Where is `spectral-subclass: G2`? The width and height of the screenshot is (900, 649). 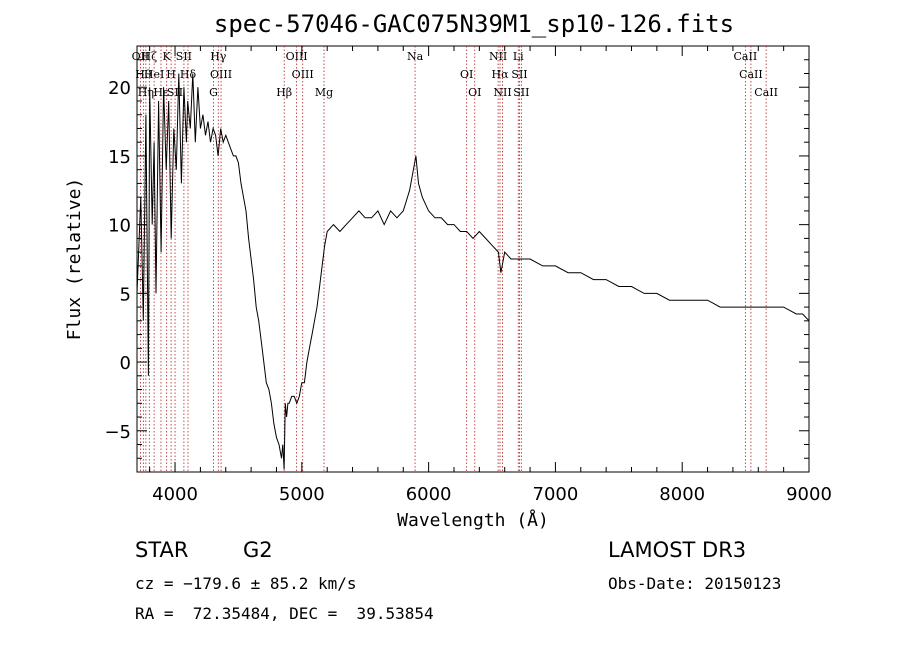
spectral-subclass: G2 is located at coordinates (258, 550).